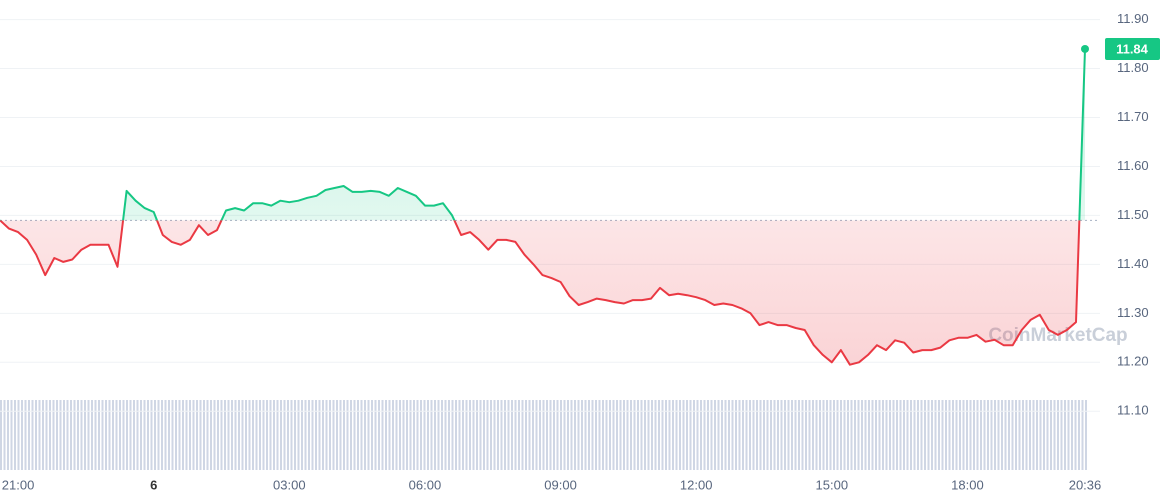 This screenshot has width=1161, height=500. Describe the element at coordinates (967, 484) in the screenshot. I see `x-tick-label: 18:00` at that location.